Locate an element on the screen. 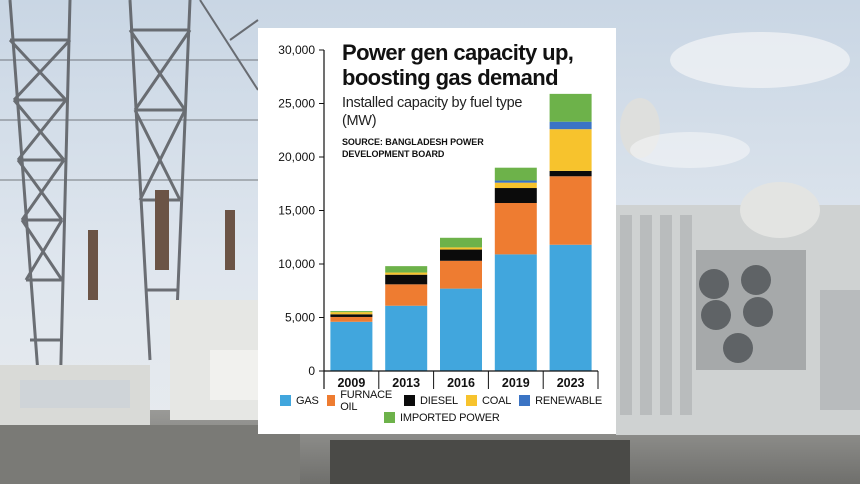 Image resolution: width=860 pixels, height=484 pixels. bar-segment-coal-2009 is located at coordinates (351, 313).